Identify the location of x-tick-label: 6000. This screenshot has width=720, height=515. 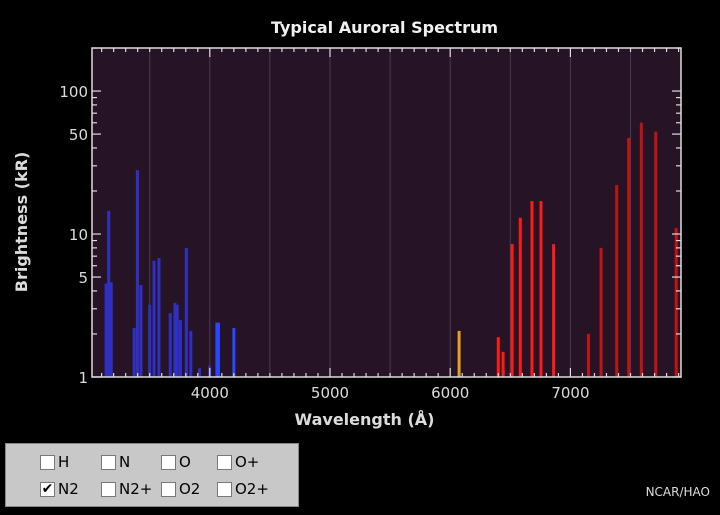
(450, 393).